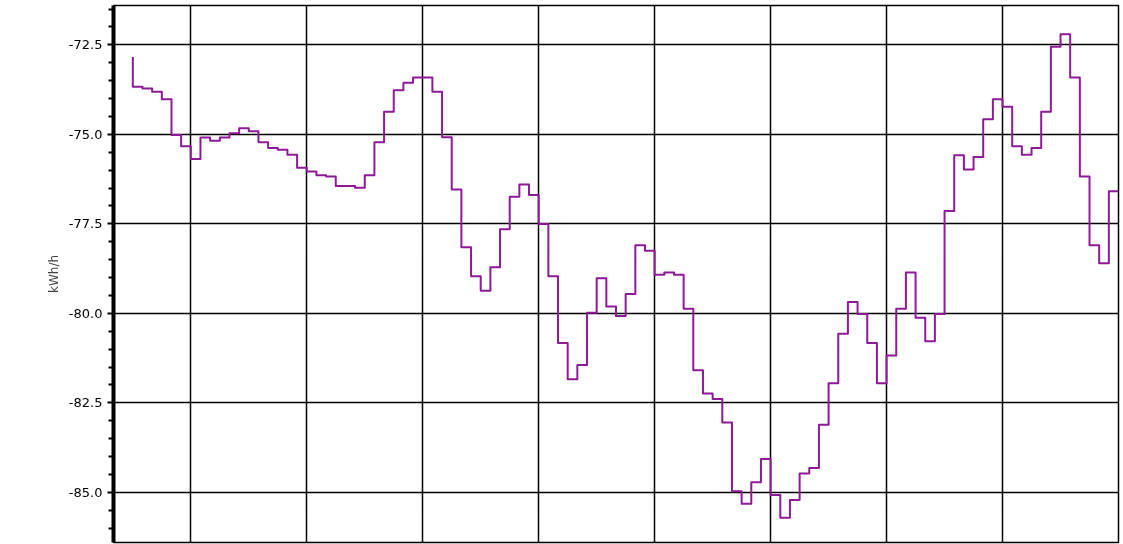 The height and width of the screenshot is (544, 1123). Describe the element at coordinates (85, 492) in the screenshot. I see `y-tick-label: -85.0` at that location.